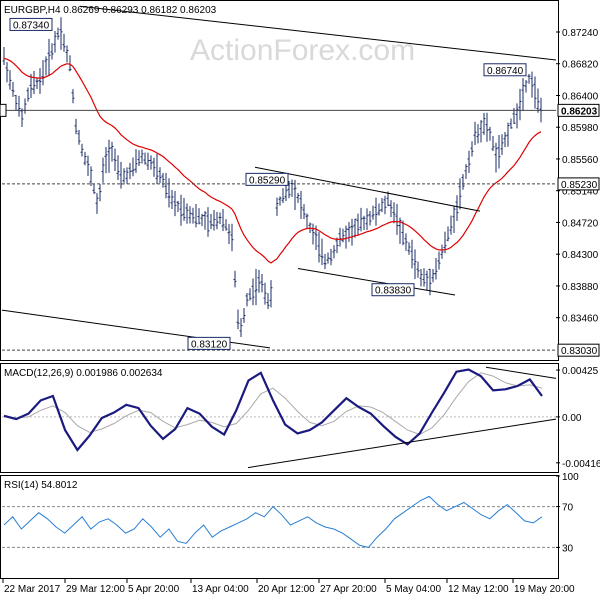 This screenshot has width=600, height=600. I want to click on annotation-label: 0.85290, so click(267, 180).